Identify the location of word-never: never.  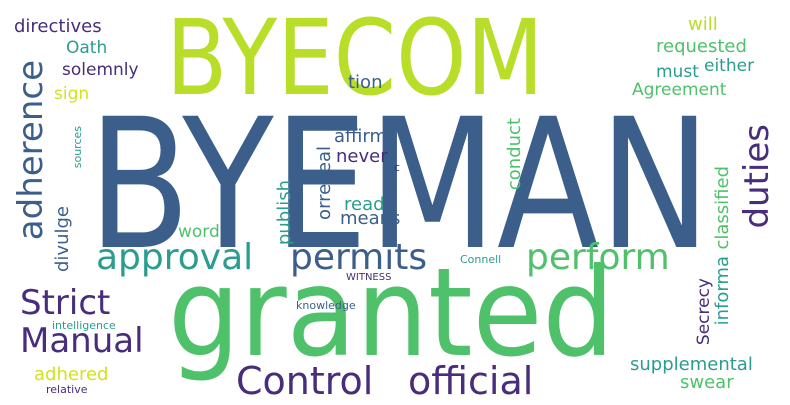
(362, 156).